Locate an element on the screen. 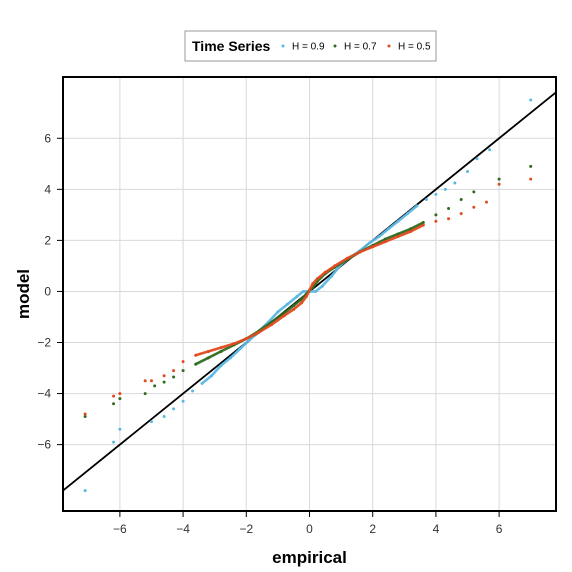  y-tick-label: 4 is located at coordinates (47, 189).